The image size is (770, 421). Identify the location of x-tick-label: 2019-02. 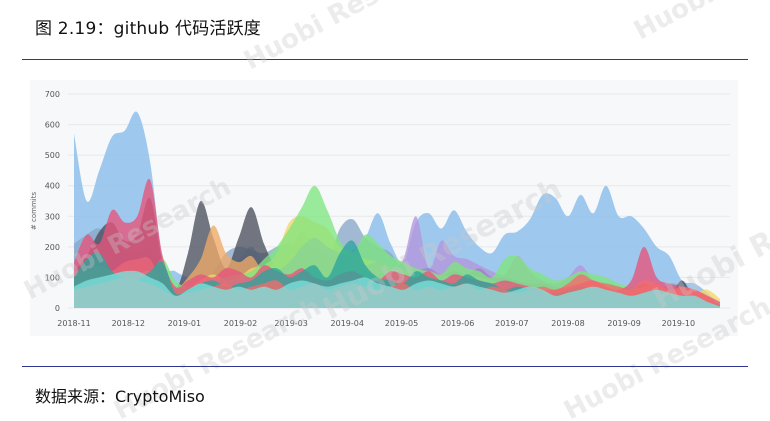
(240, 323).